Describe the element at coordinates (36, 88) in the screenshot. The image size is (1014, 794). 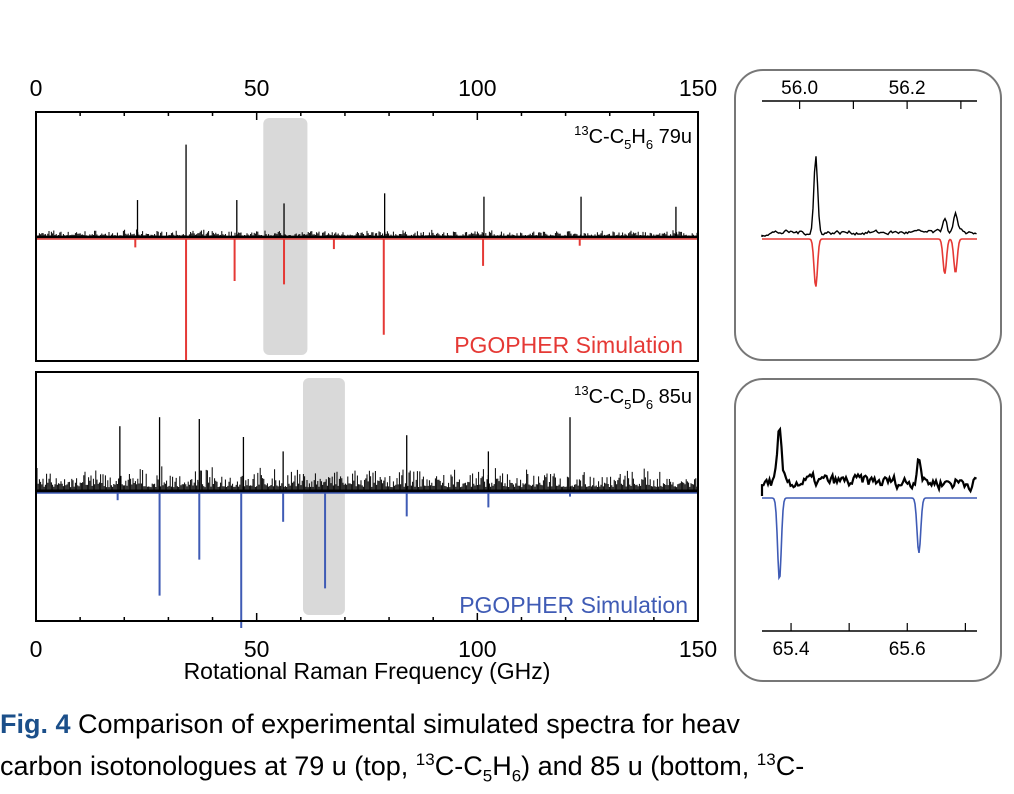
I see `top-tick-label: 0` at that location.